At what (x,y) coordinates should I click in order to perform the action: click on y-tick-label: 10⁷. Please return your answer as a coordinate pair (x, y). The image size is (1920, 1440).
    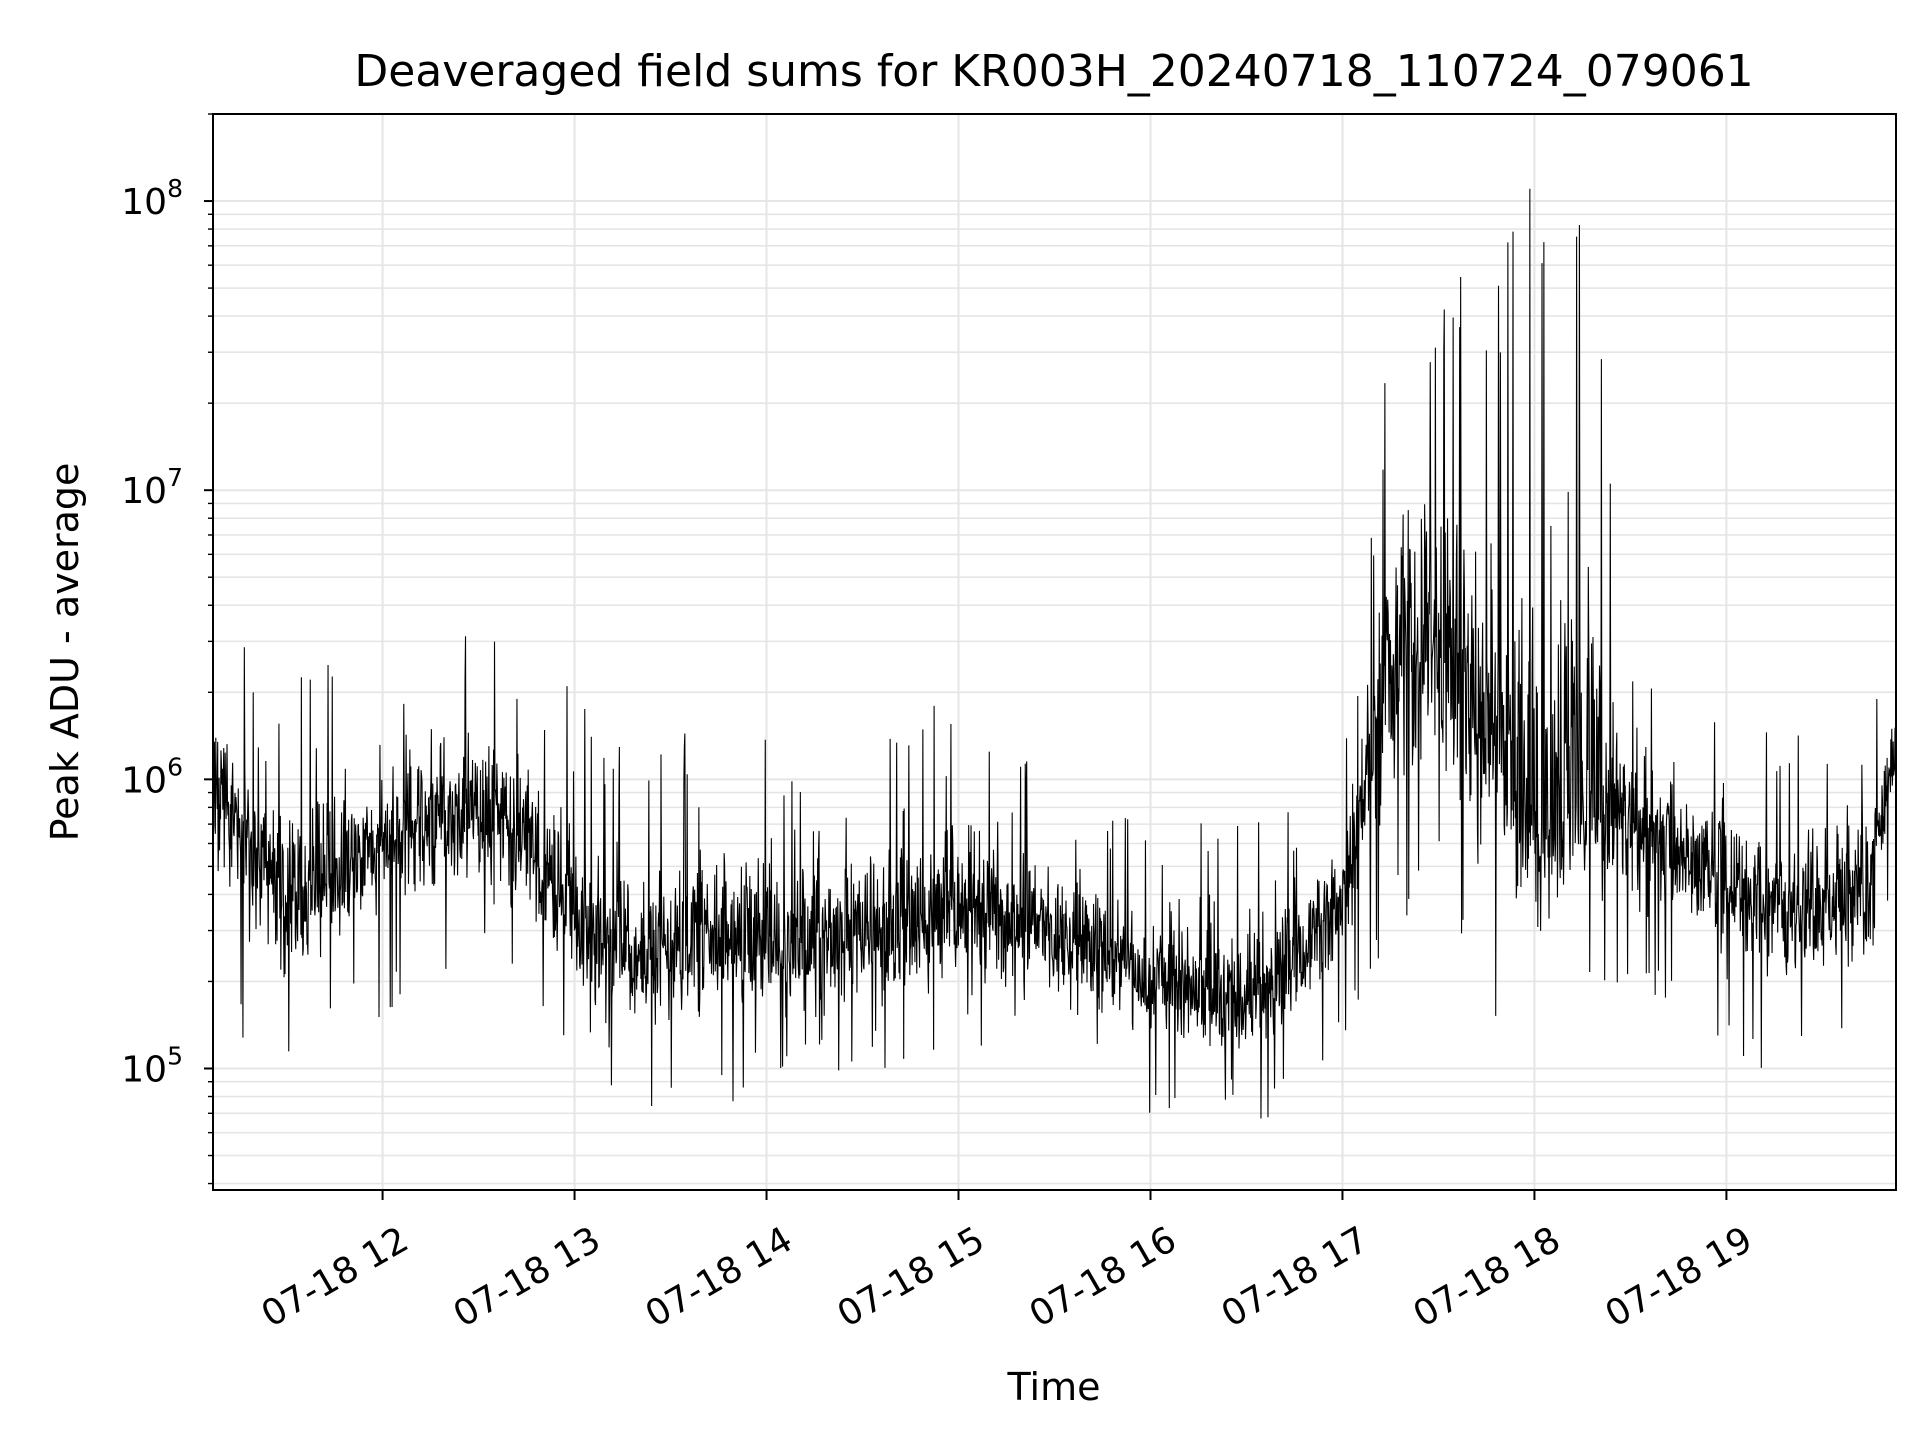
    Looking at the image, I should click on (152, 487).